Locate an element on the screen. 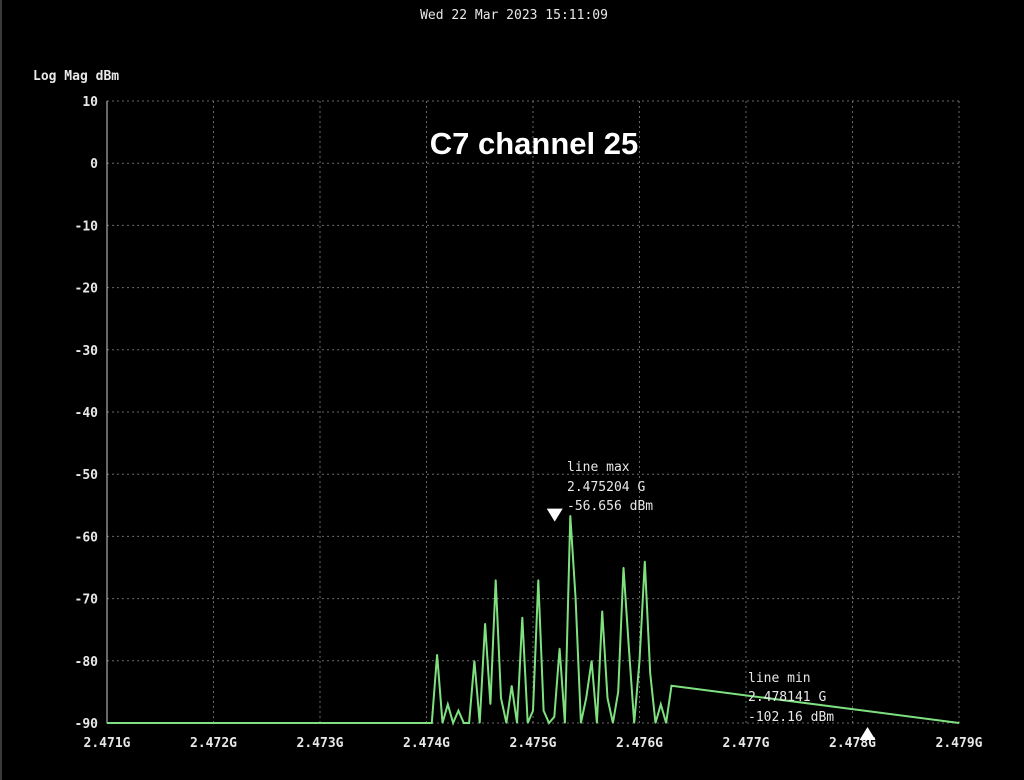  y-tick-label: 0 is located at coordinates (94, 164).